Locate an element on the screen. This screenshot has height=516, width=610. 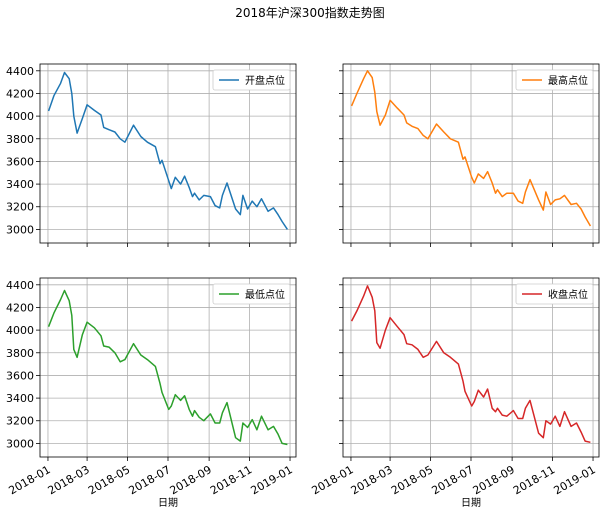
x-axis-label-right: 日期 is located at coordinates (471, 503).